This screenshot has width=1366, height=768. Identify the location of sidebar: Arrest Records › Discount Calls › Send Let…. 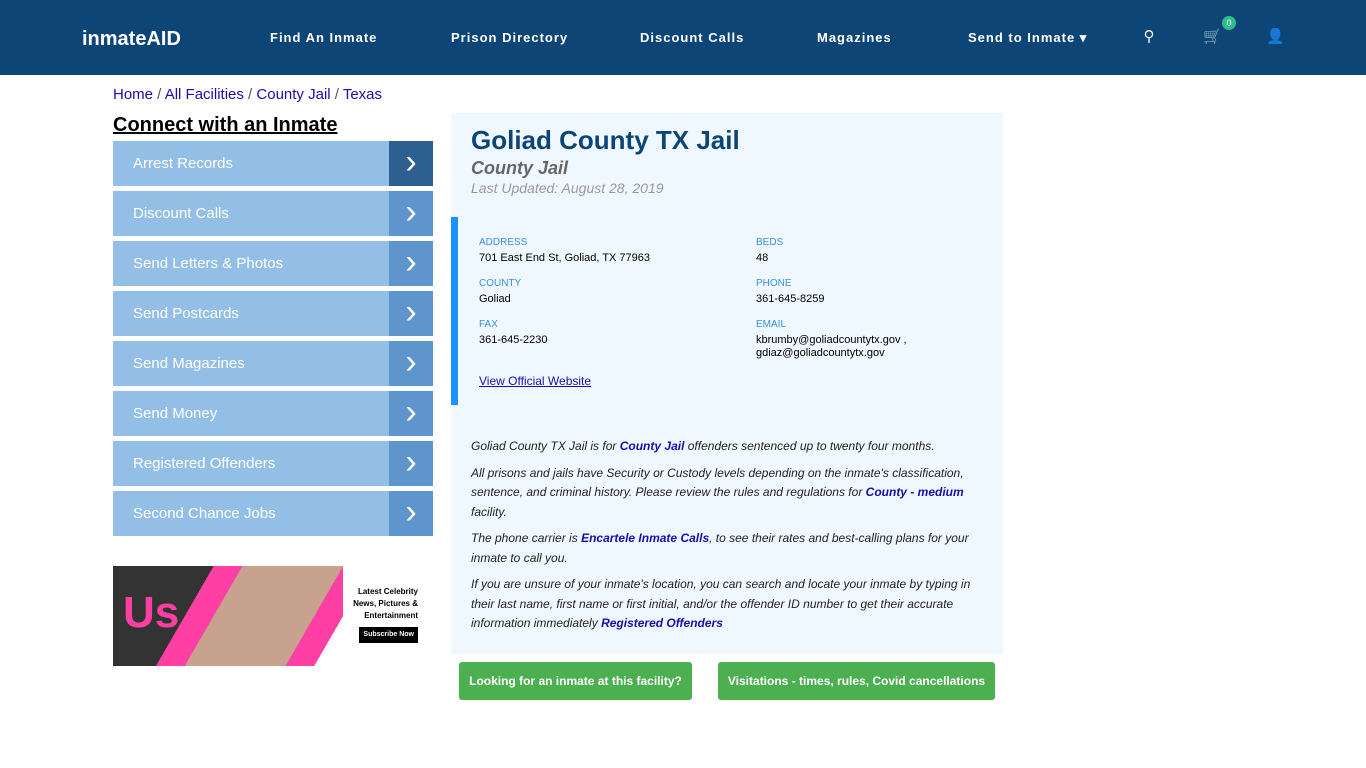
(273, 341).